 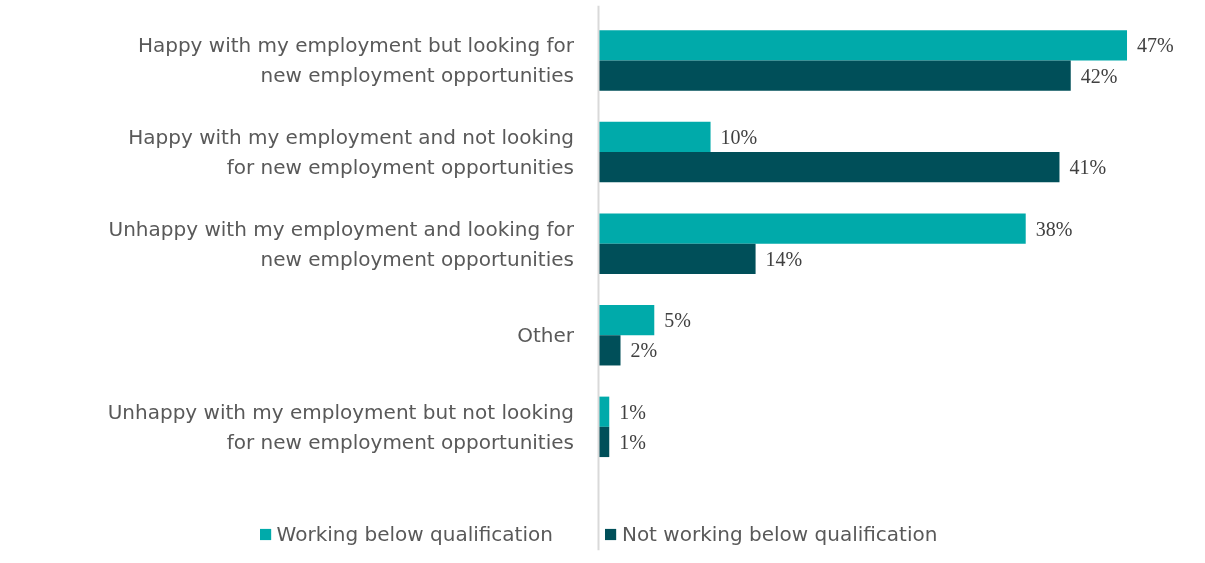 I want to click on y-tick-label: Unhappy with my employment and looking for new employment opportunities, so click(x=341, y=243).